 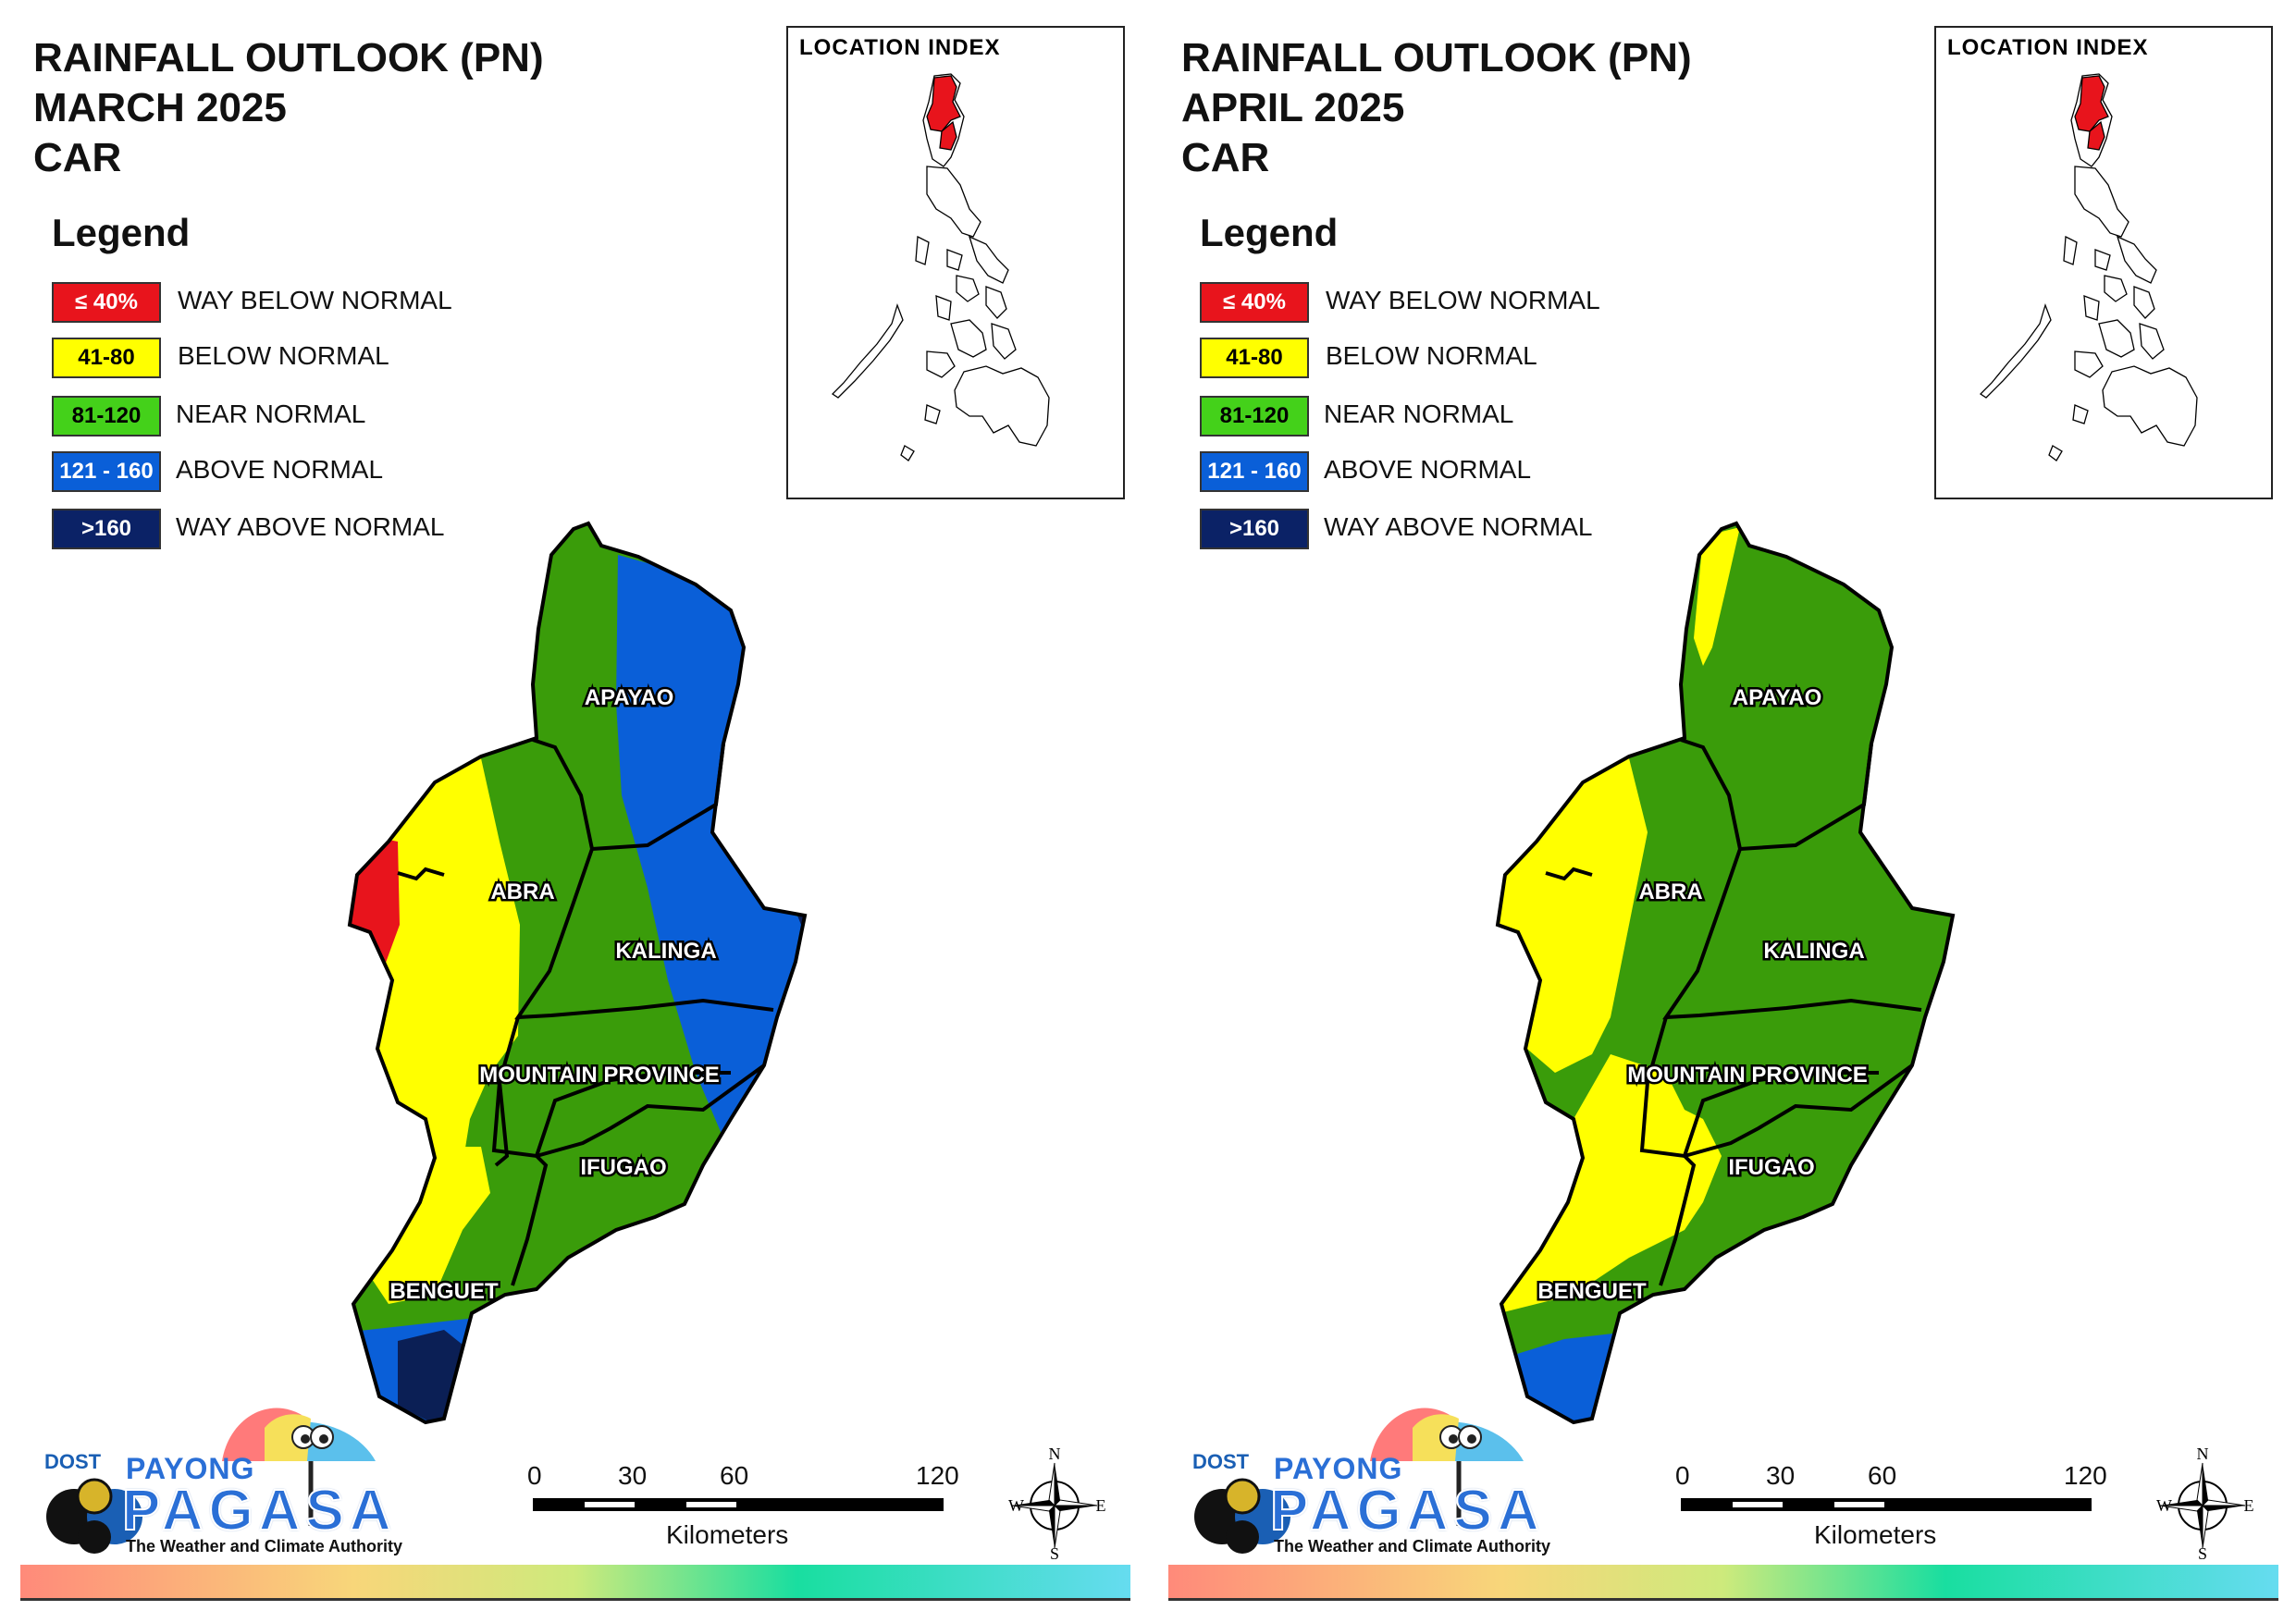 I want to click on legend-label: WAY BELOW NORMAL, so click(x=1463, y=300).